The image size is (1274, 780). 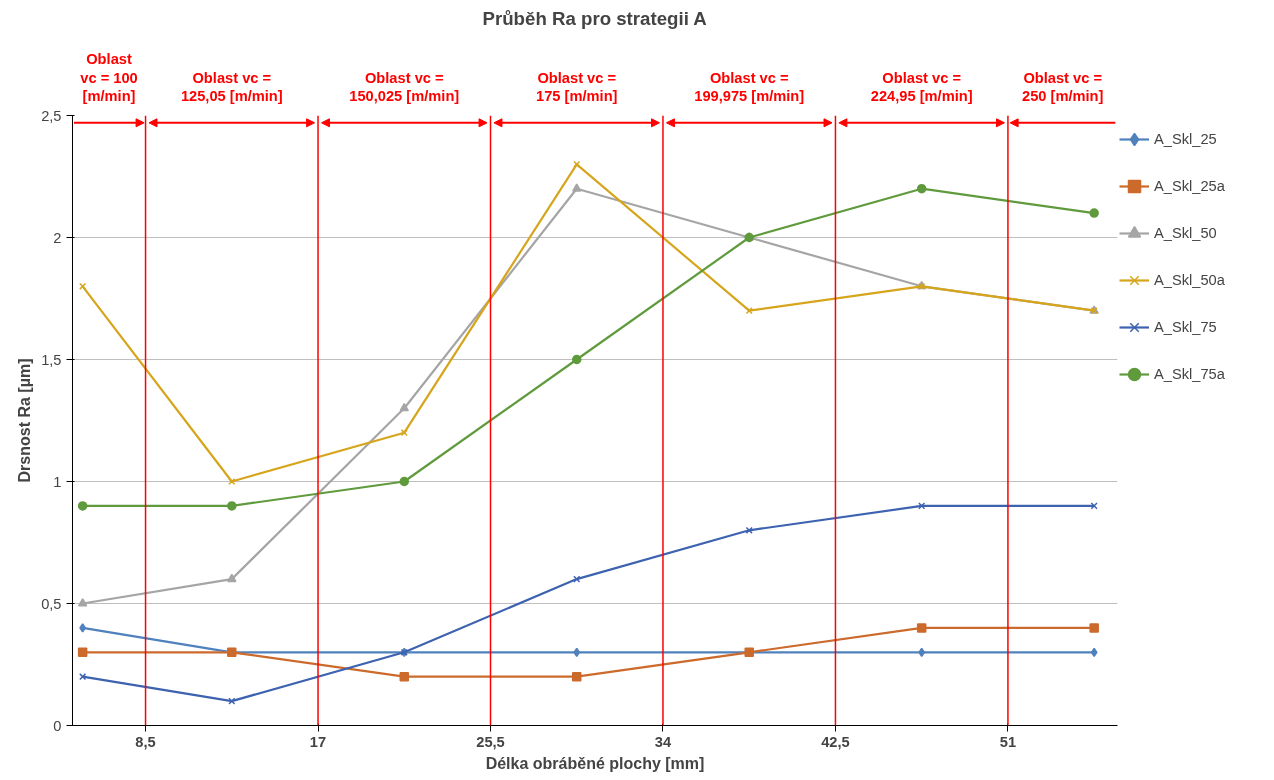 I want to click on text: Oblast vc = 100 [m/min], so click(x=109, y=78).